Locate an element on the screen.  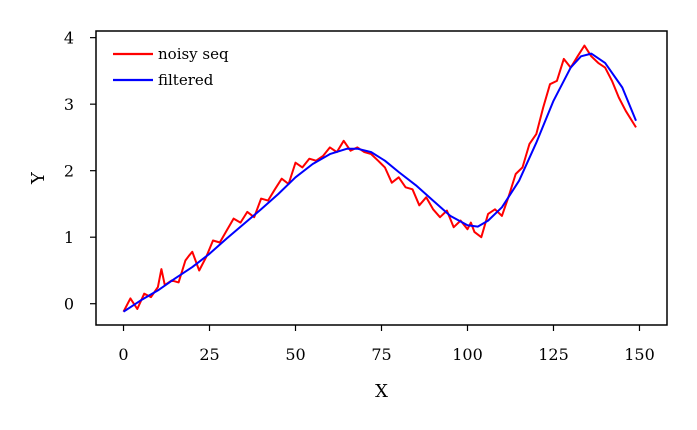
x-tick-label: 100 is located at coordinates (467, 354).